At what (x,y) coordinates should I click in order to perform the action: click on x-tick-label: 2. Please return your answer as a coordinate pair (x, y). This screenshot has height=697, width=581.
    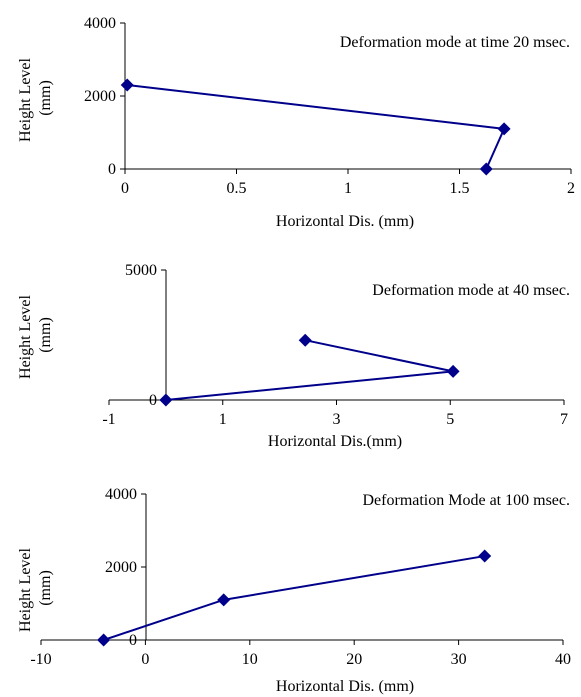
    Looking at the image, I should click on (571, 188).